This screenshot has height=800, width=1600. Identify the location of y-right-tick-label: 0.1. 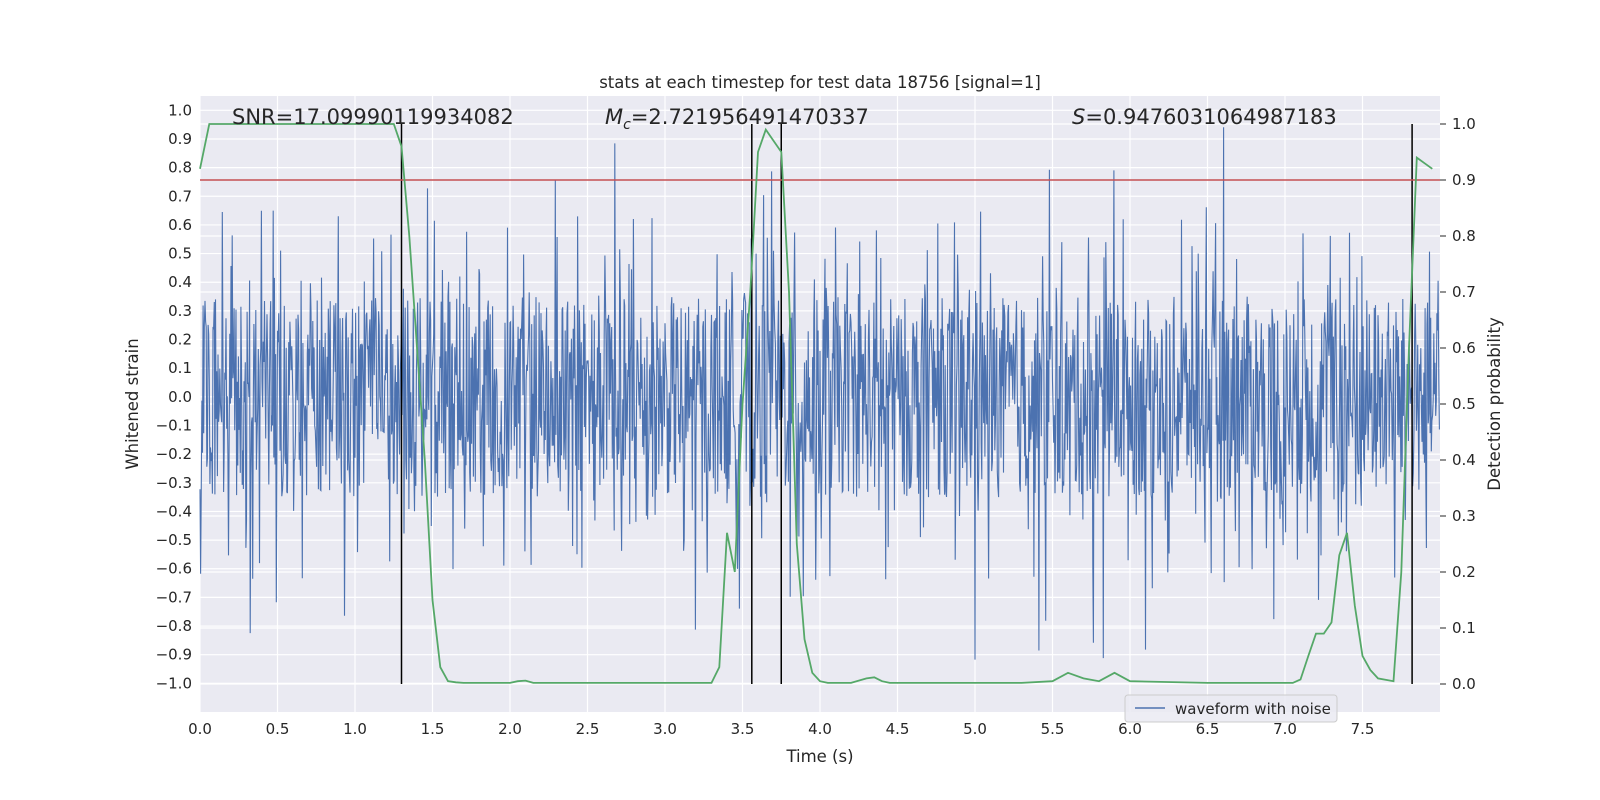
(1464, 628).